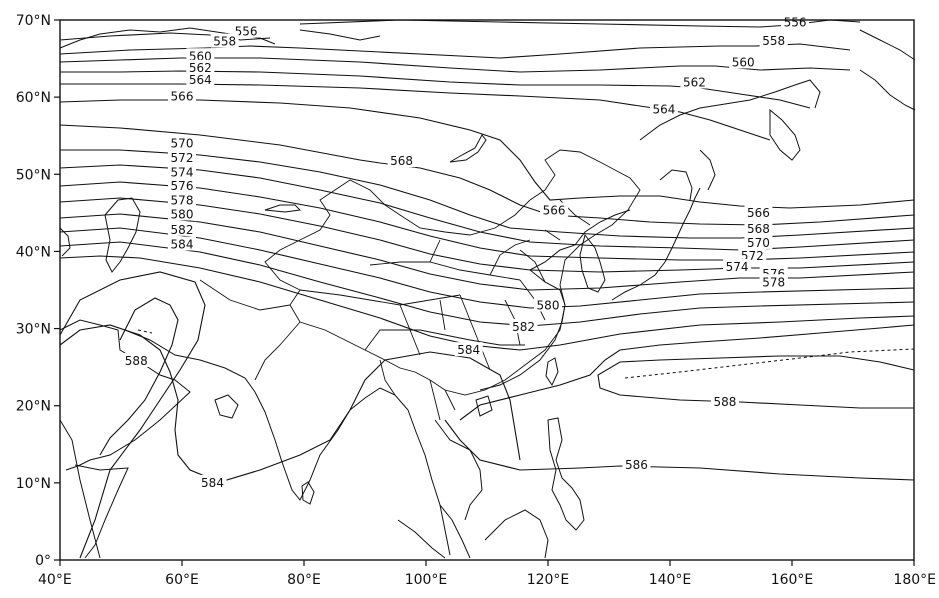 This screenshot has height=598, width=939. I want to click on indochina-coast, so click(431, 471).